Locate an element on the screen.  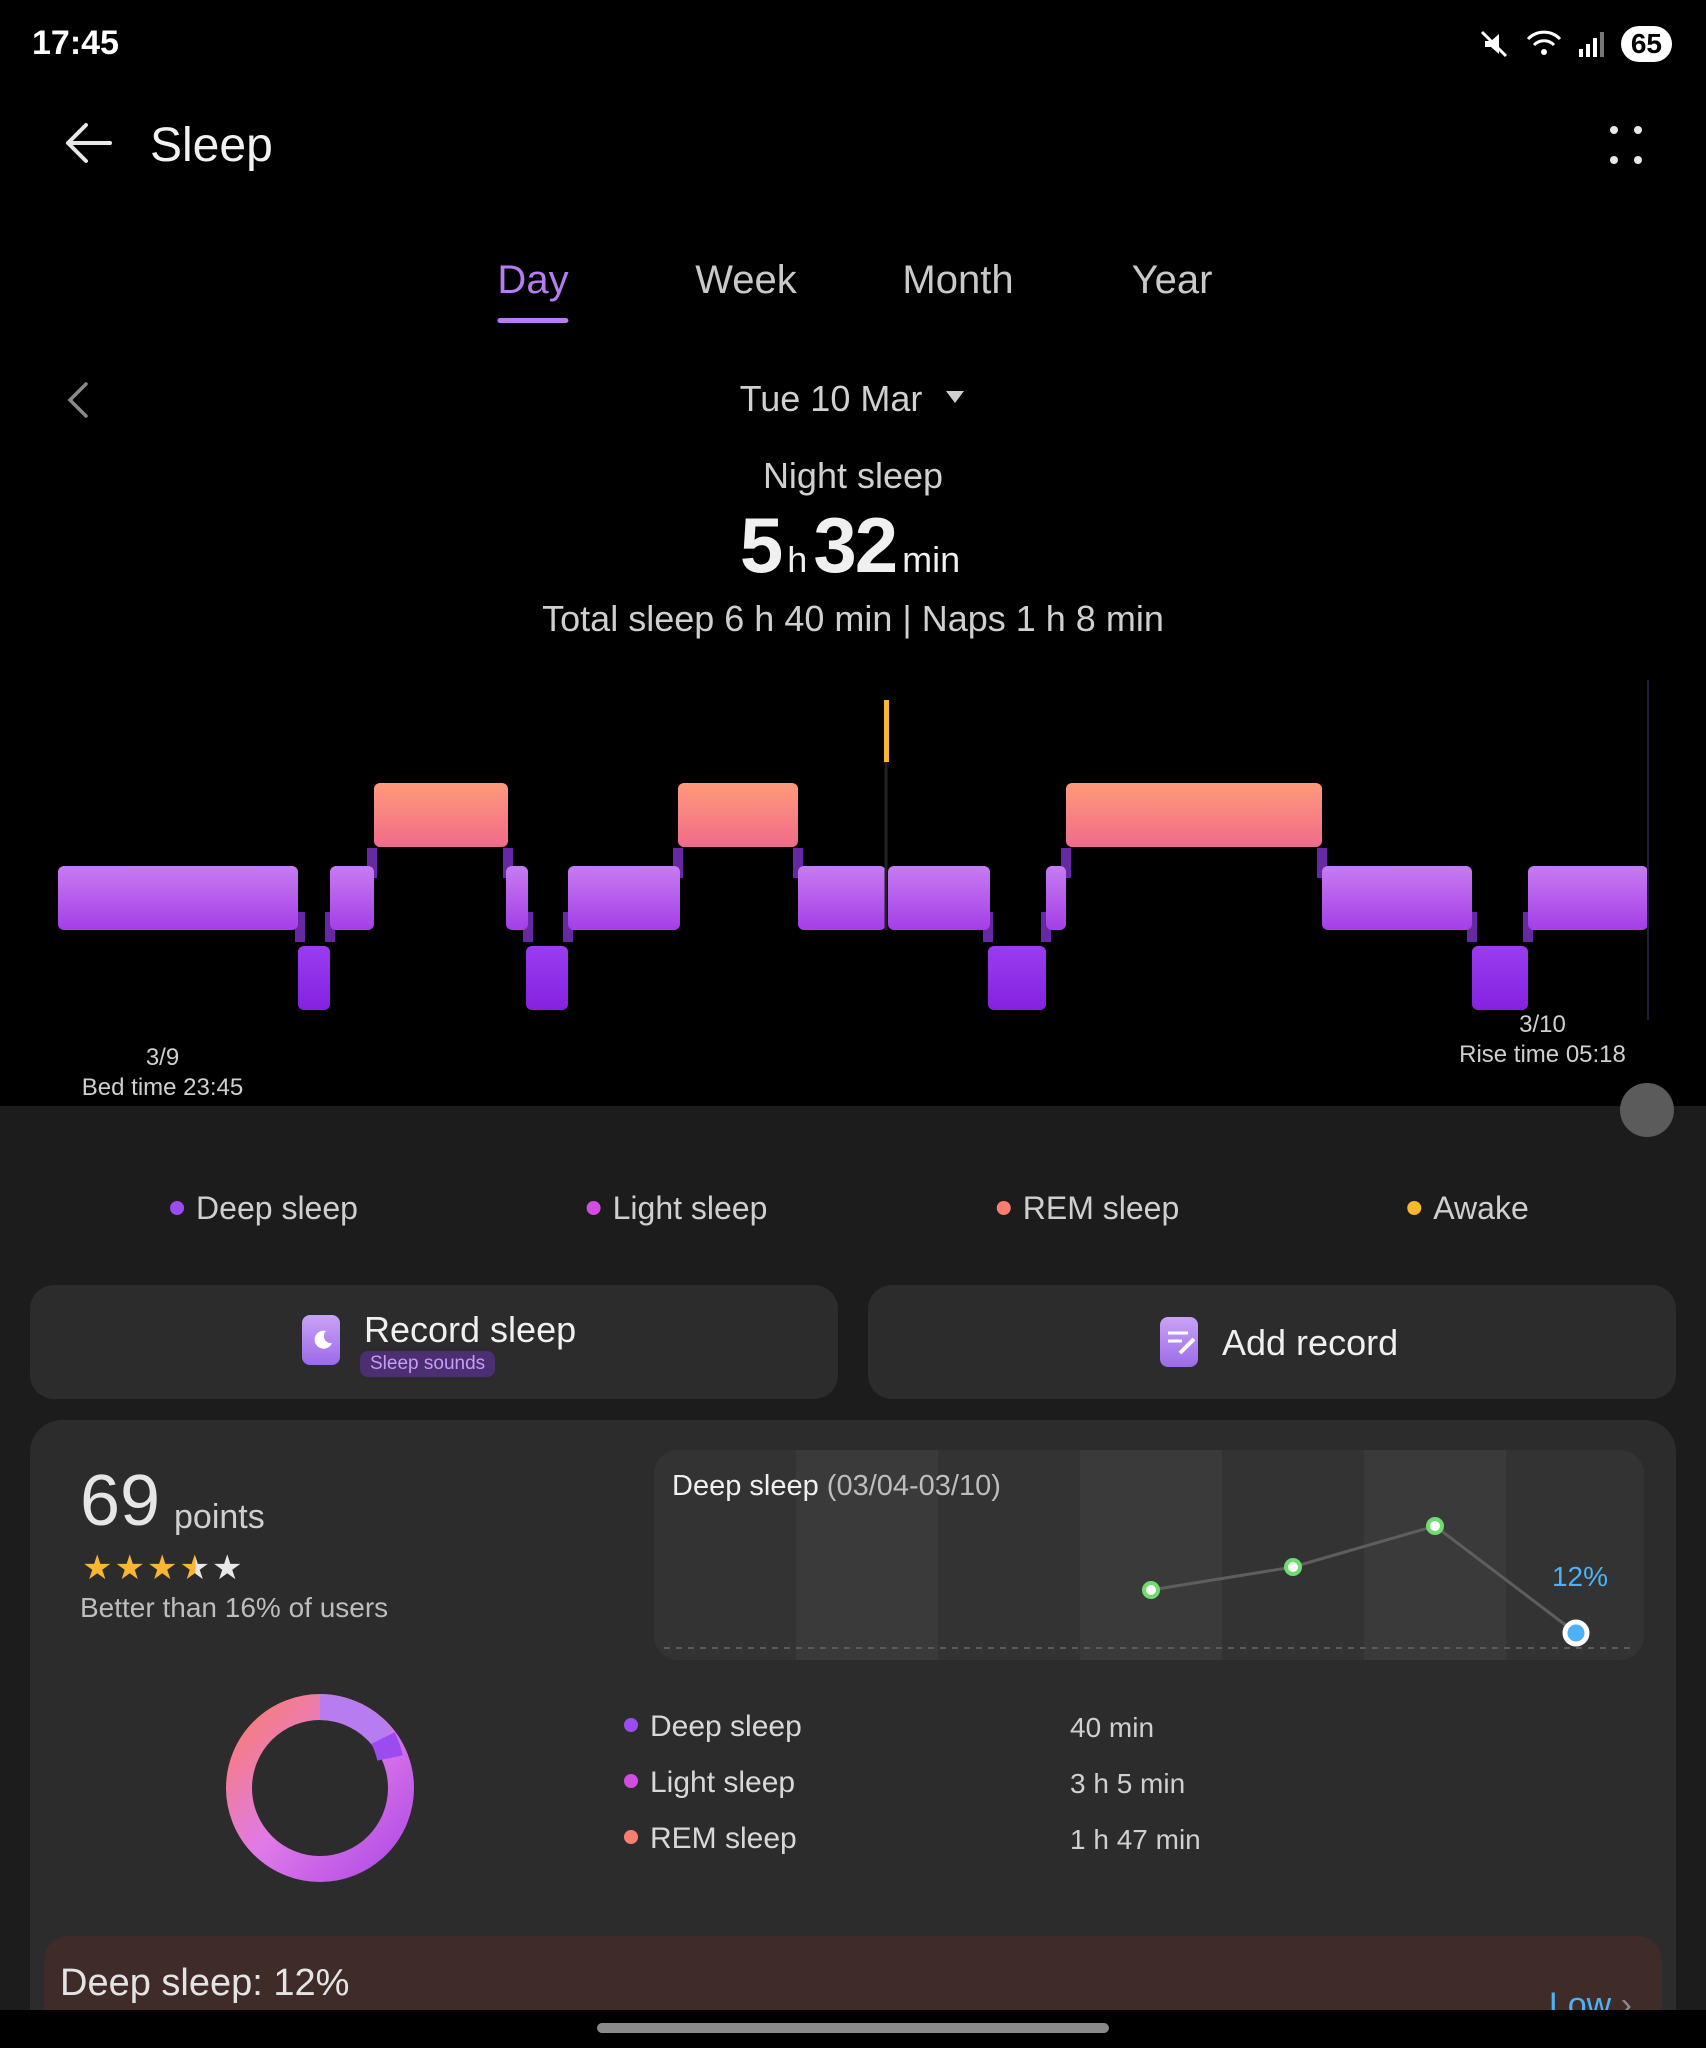
record-sleep-button: Record sleep Sleep sounds is located at coordinates (434, 1342).